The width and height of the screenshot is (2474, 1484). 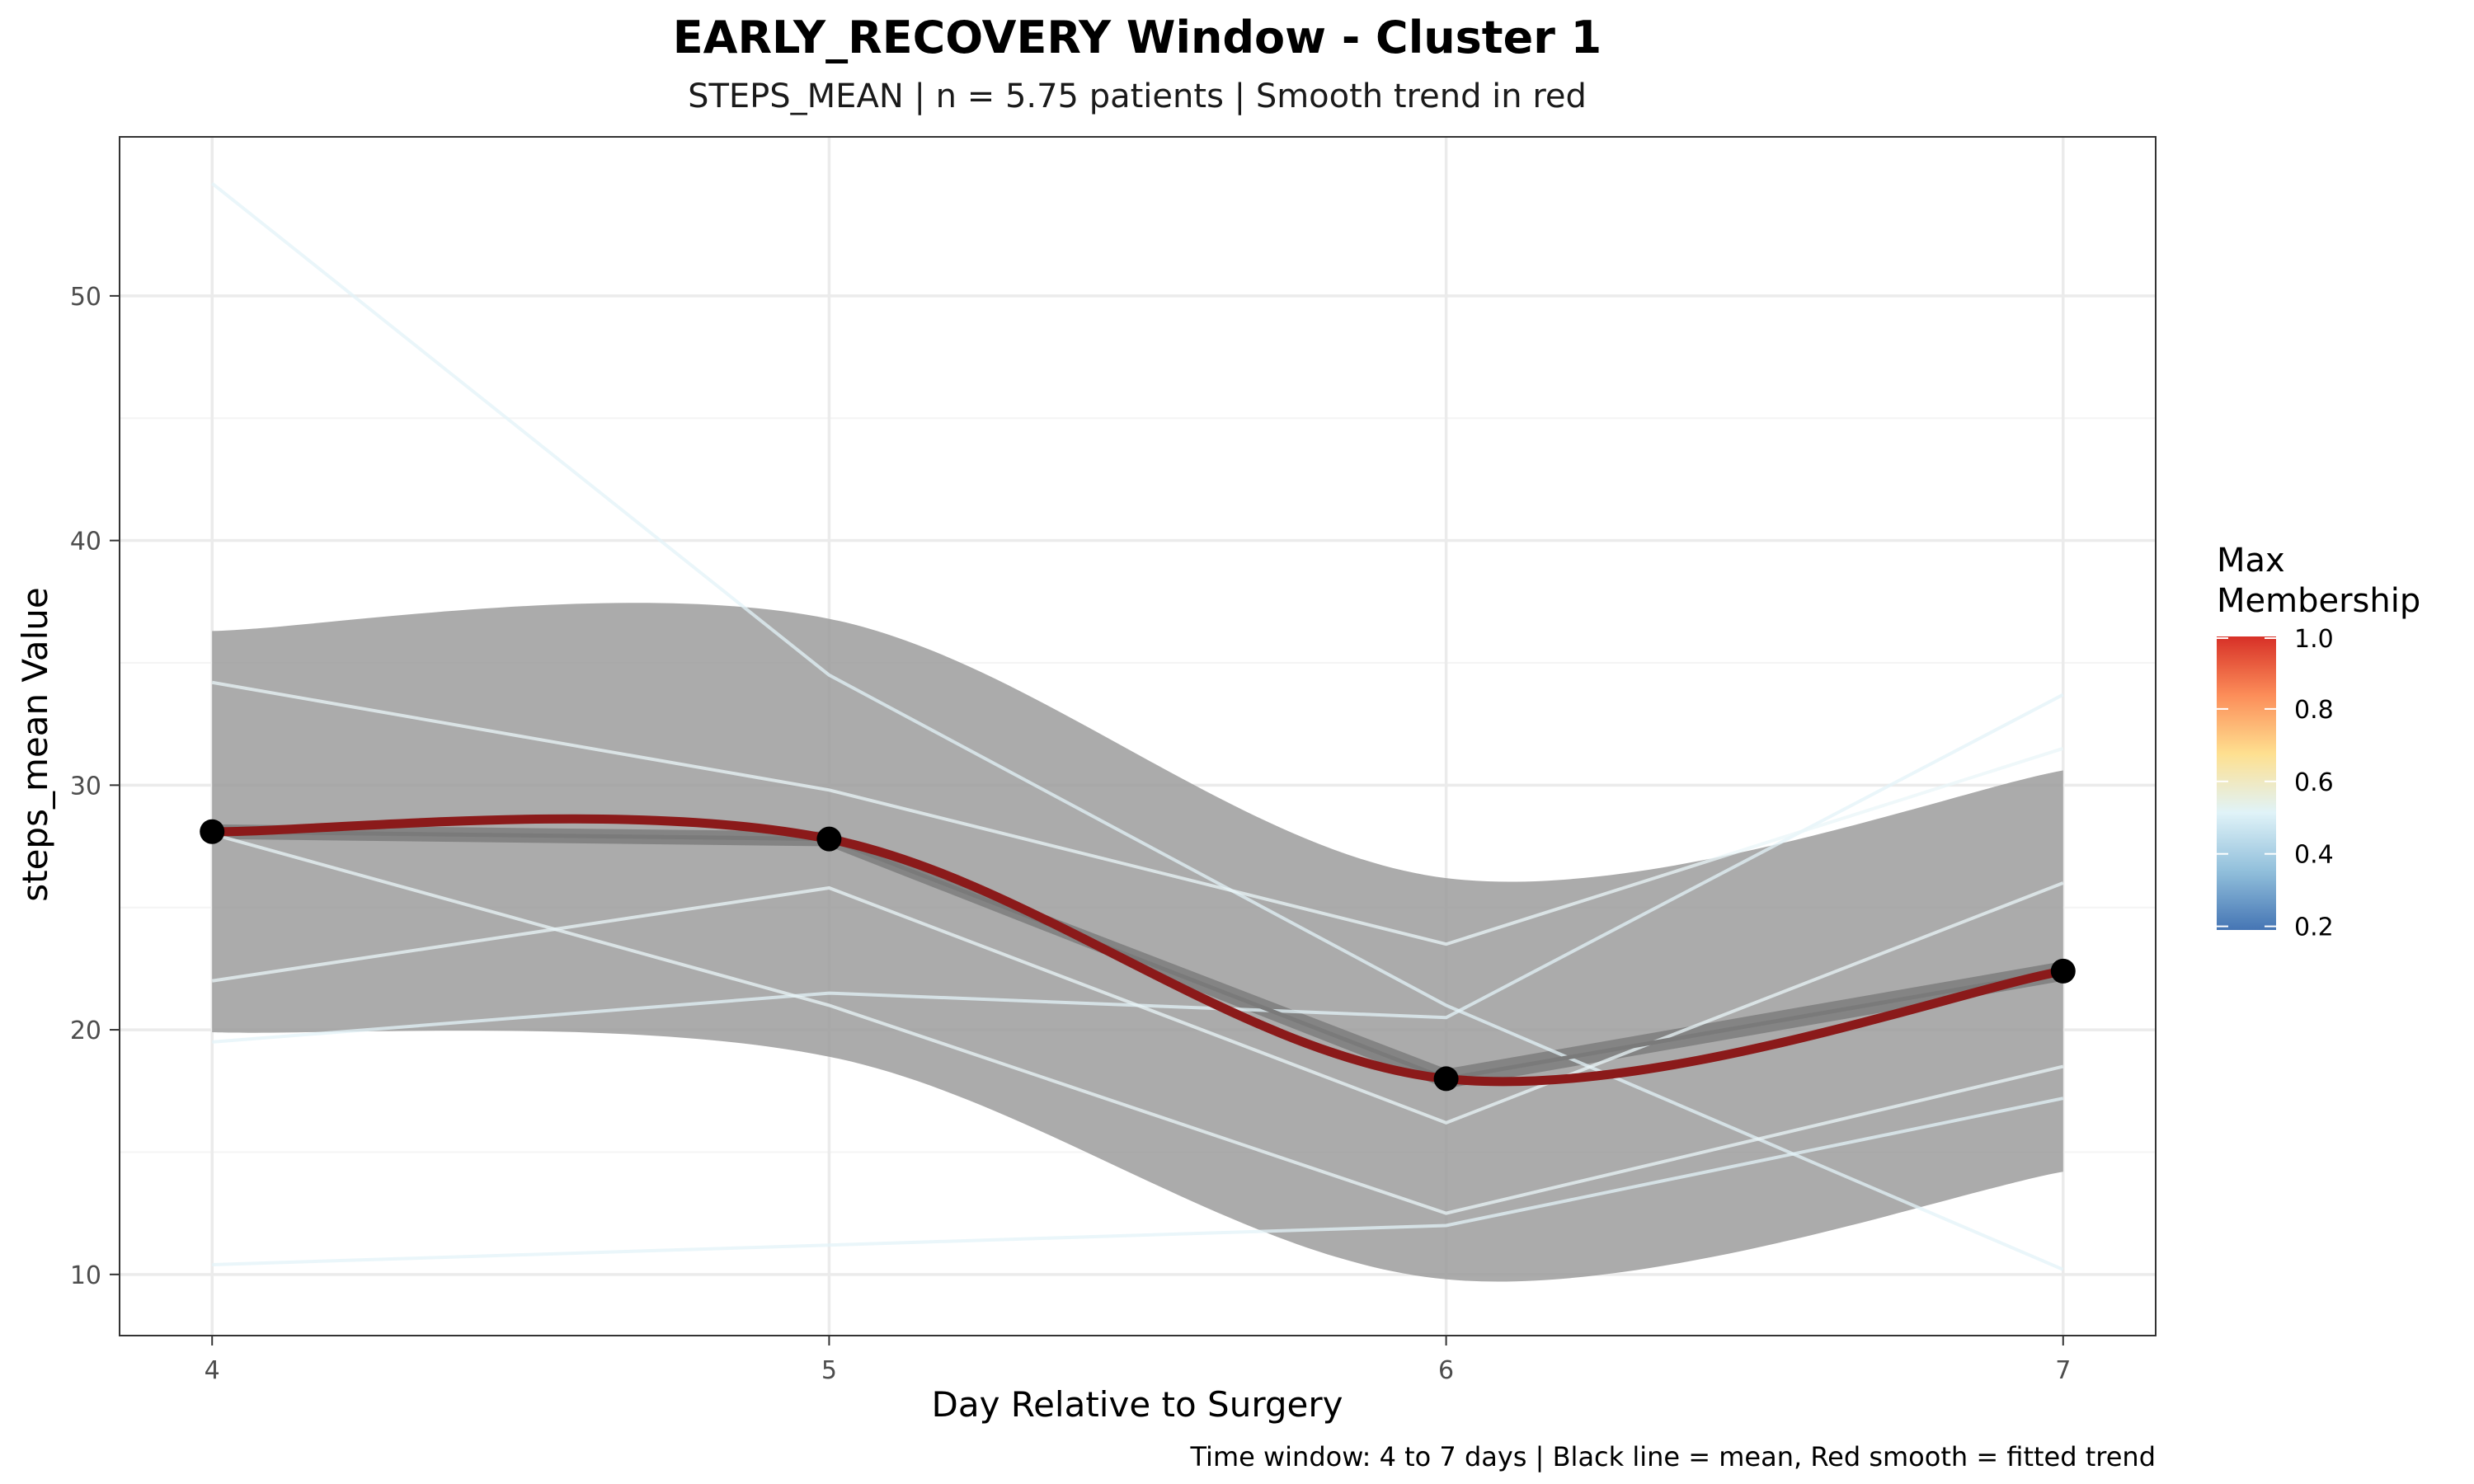 What do you see at coordinates (1137, 1404) in the screenshot?
I see `x-axis-title: Day Relative to Surgery` at bounding box center [1137, 1404].